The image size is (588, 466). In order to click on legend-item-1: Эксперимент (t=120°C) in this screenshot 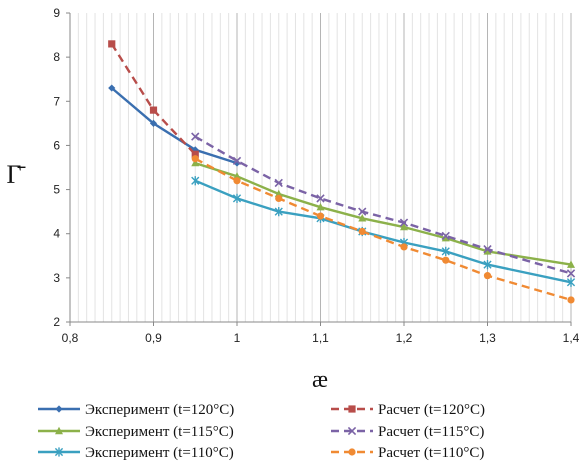, I will do `click(136, 410)`.